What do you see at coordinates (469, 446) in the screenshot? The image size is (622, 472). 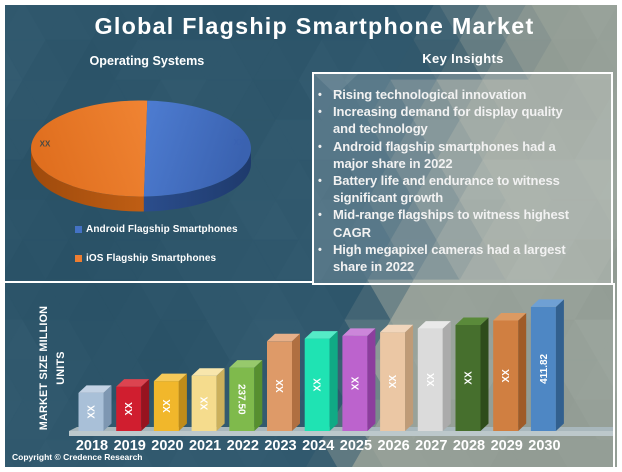 I see `svg-text: 2028` at bounding box center [469, 446].